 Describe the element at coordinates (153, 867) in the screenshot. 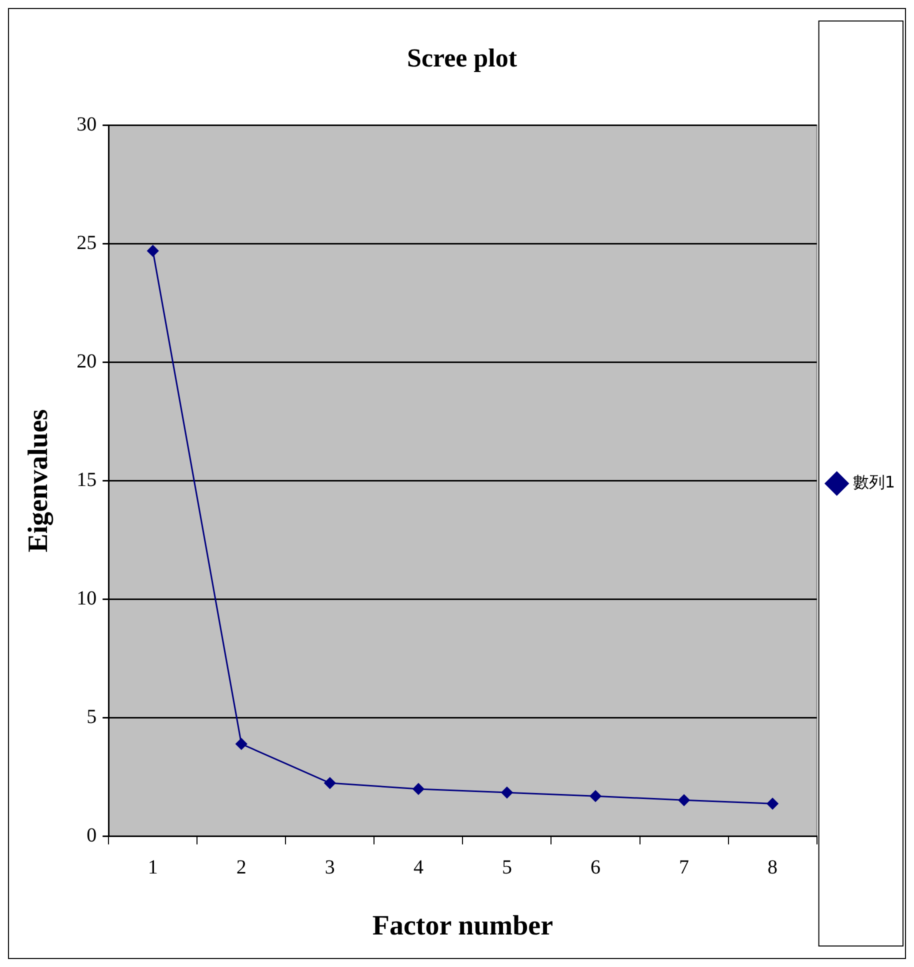

I see `x-tick-label: 1` at that location.